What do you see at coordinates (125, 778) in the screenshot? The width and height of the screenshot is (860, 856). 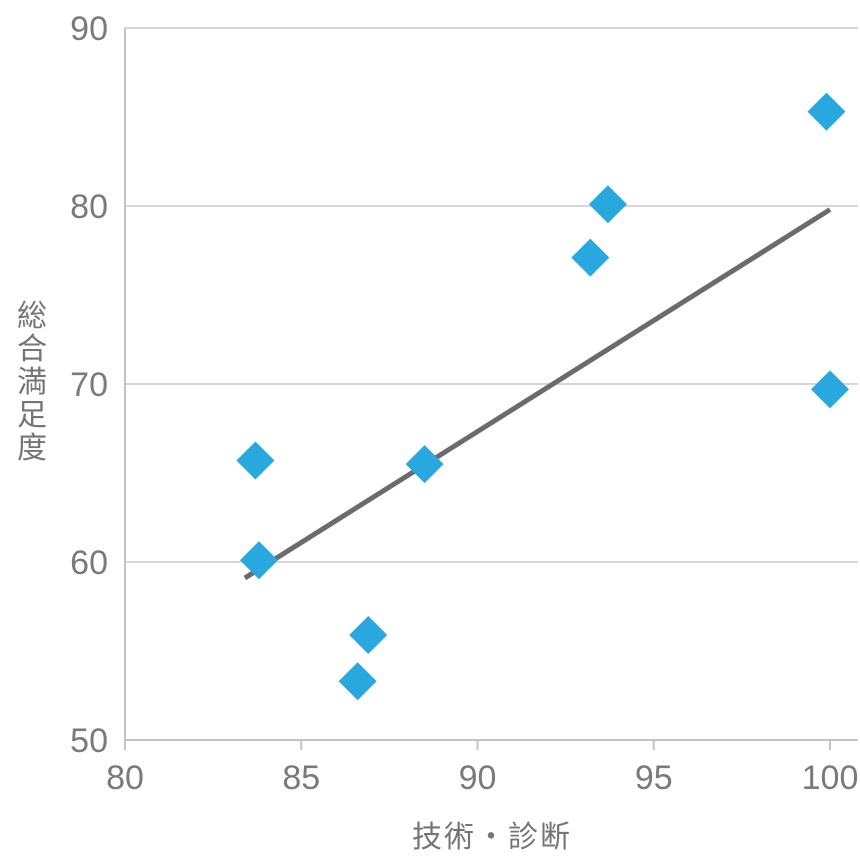 I see `x-tick-label: 80` at bounding box center [125, 778].